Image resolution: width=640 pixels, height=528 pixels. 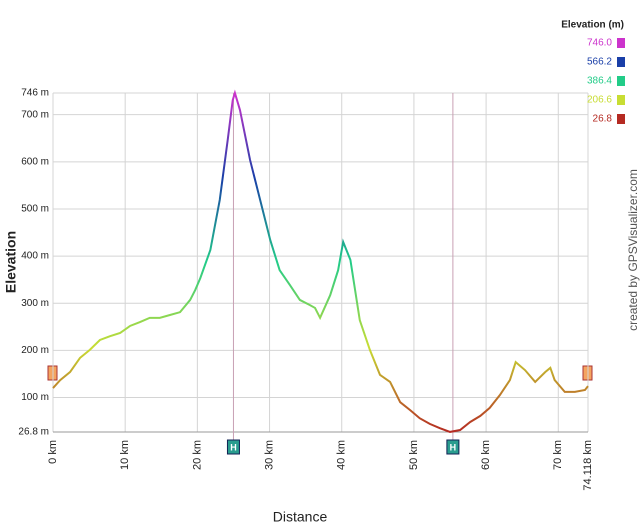 I want to click on legend-label: 566.2, so click(x=599, y=62).